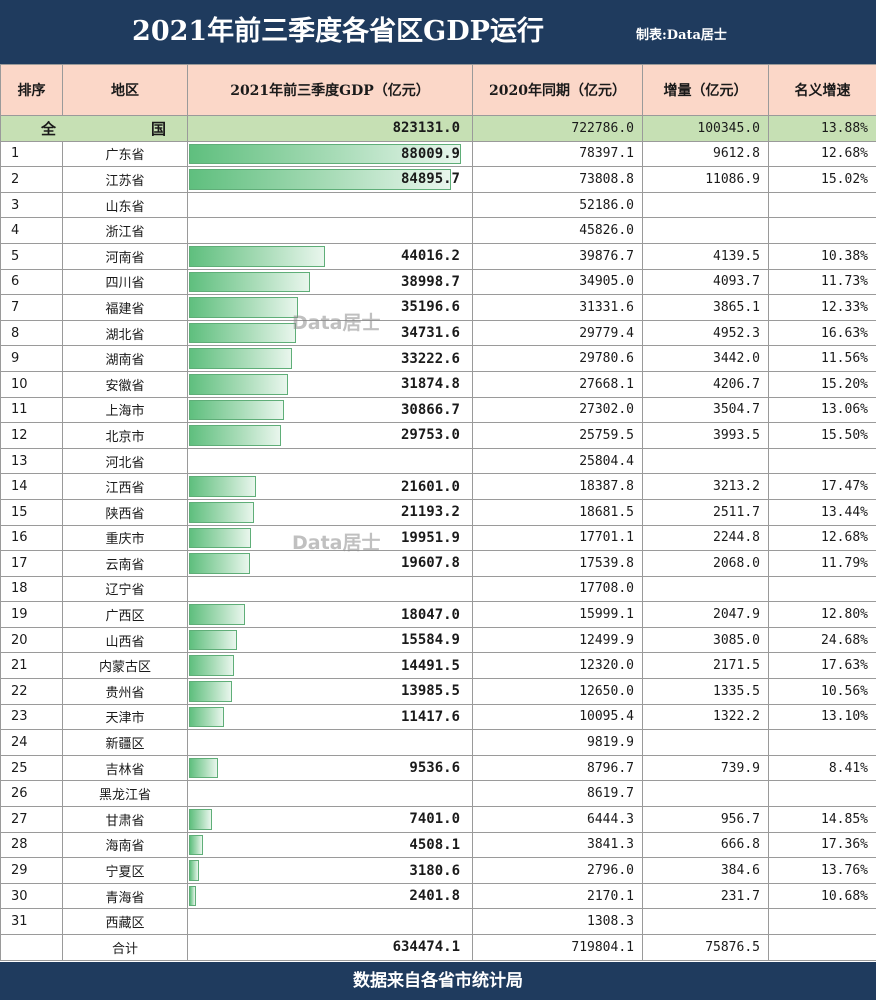 The width and height of the screenshot is (876, 1000). What do you see at coordinates (430, 537) in the screenshot?
I see `gdp-value: 19951.9` at bounding box center [430, 537].